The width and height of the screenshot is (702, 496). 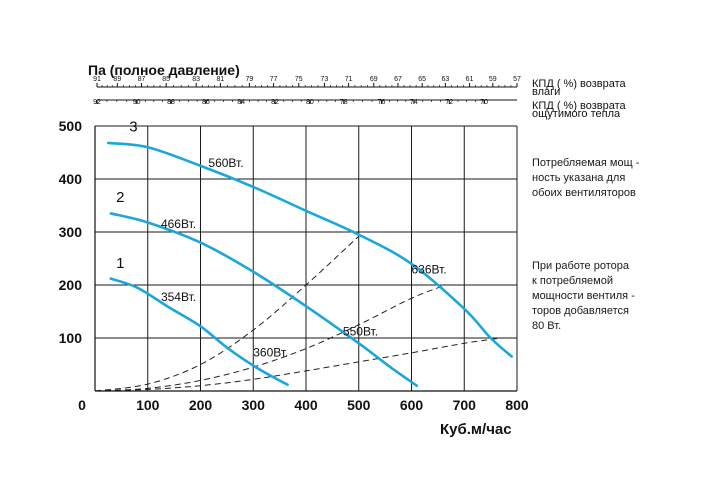 I want to click on x-tick-label: 200, so click(x=201, y=405).